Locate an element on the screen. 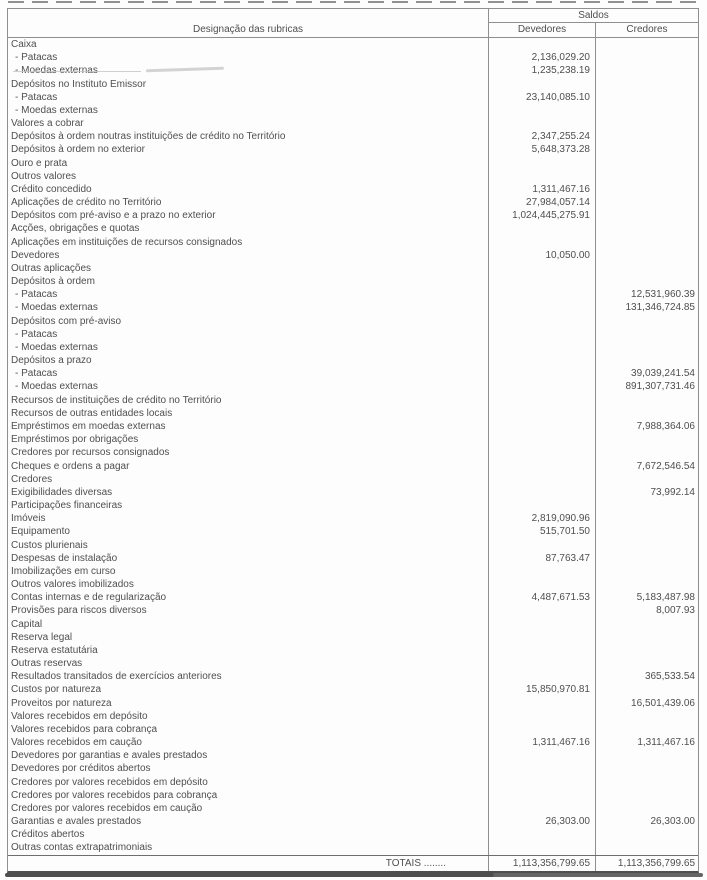 This screenshot has height=880, width=707. devedores-value: 4,487,671.53 is located at coordinates (542, 598).